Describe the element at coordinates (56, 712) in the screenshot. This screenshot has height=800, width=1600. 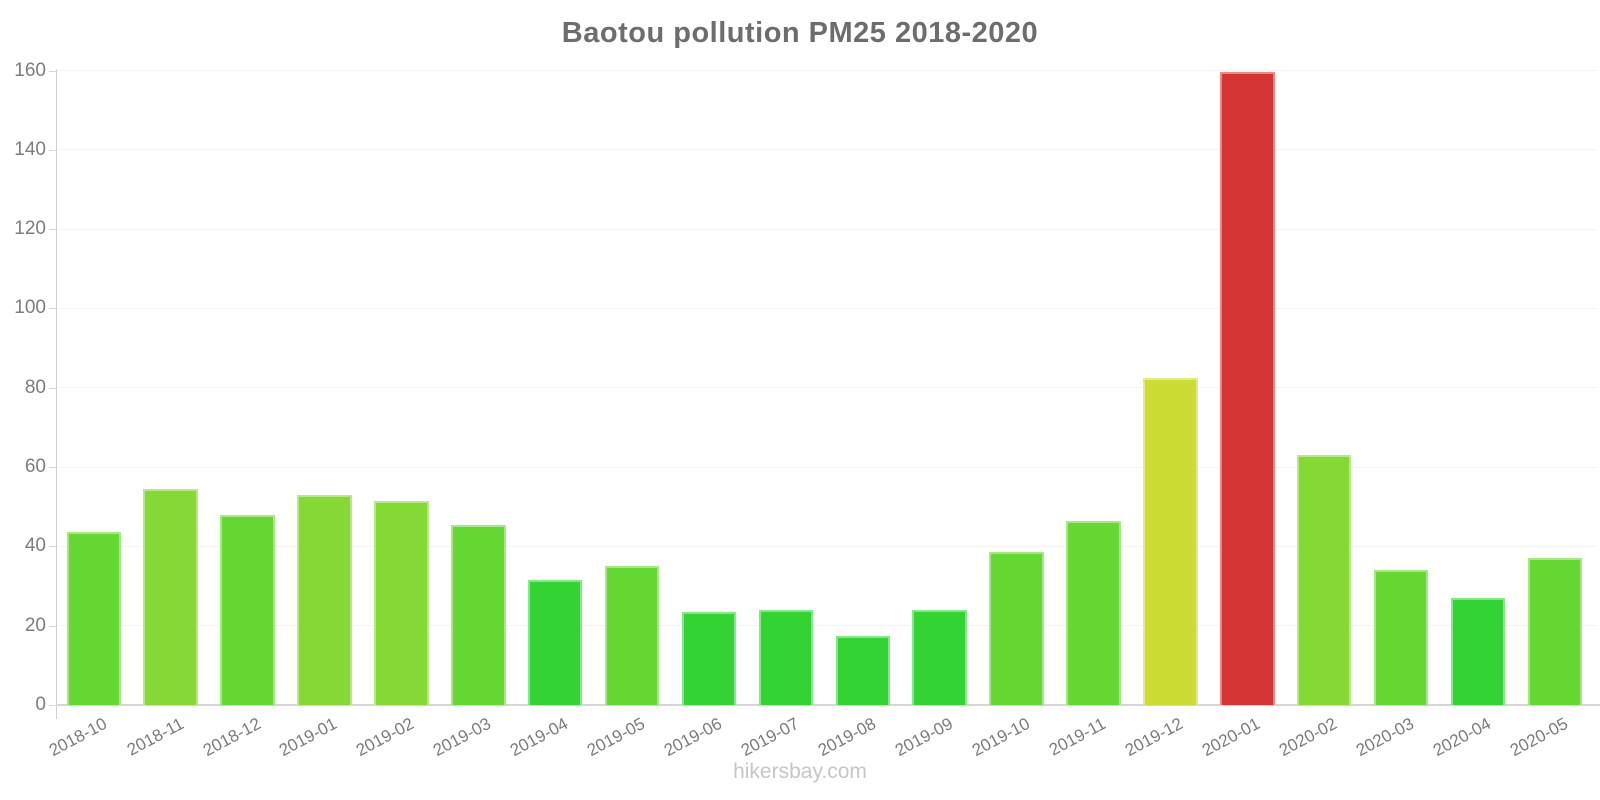
I see `x-axis-tick` at that location.